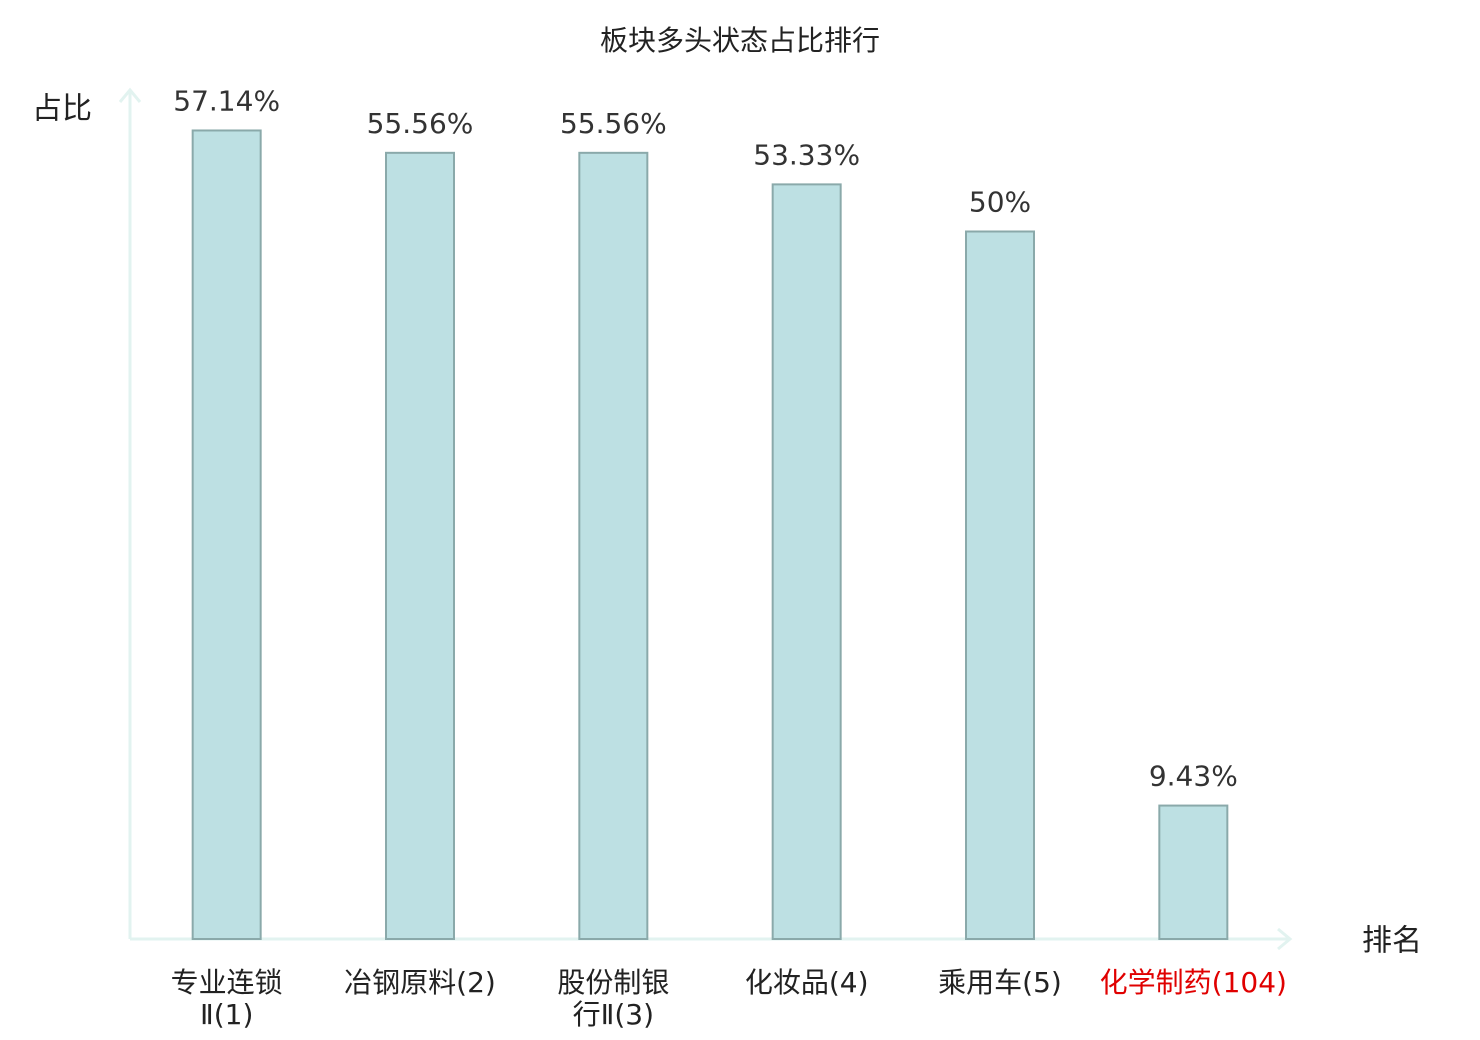  I want to click on y-axis, so click(130, 513).